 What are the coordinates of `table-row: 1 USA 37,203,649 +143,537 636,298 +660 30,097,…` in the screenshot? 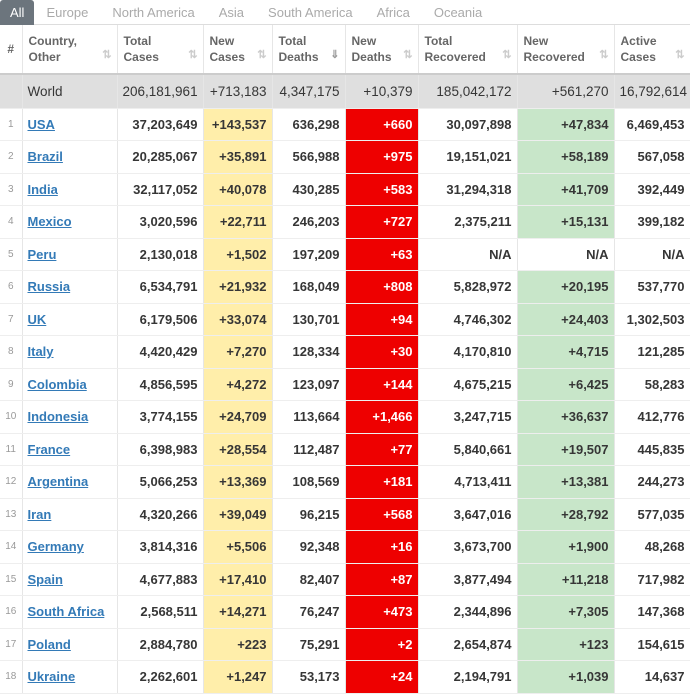 It's located at (345, 124).